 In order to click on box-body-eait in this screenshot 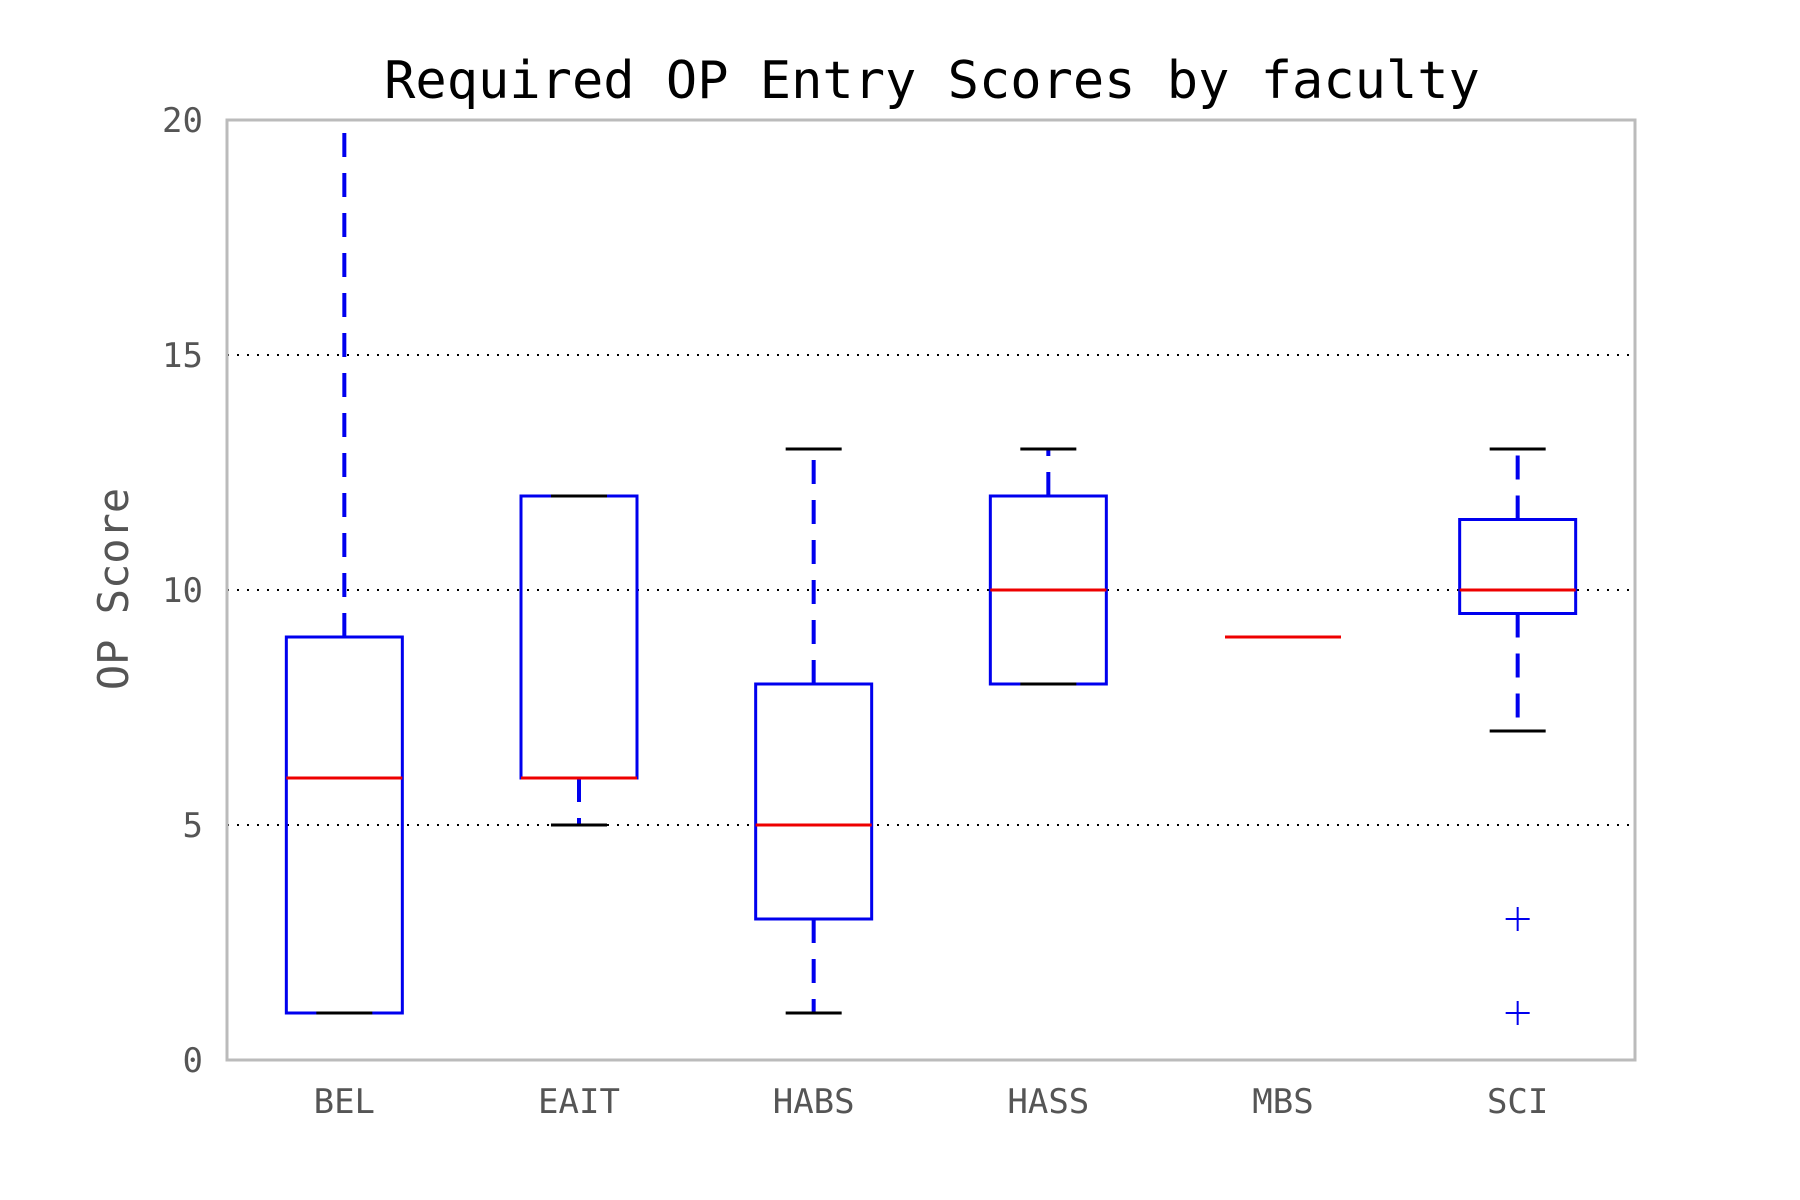, I will do `click(579, 637)`.